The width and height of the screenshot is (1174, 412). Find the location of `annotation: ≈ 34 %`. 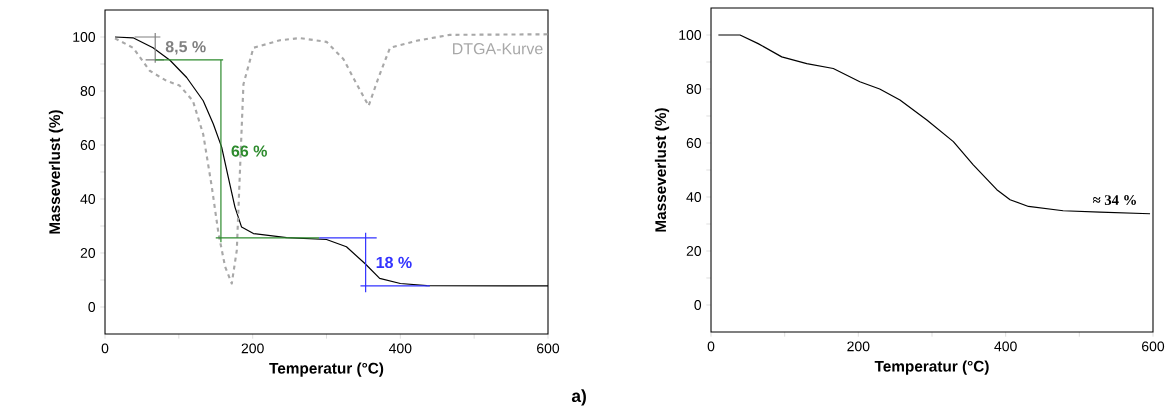

annotation: ≈ 34 % is located at coordinates (1114, 200).